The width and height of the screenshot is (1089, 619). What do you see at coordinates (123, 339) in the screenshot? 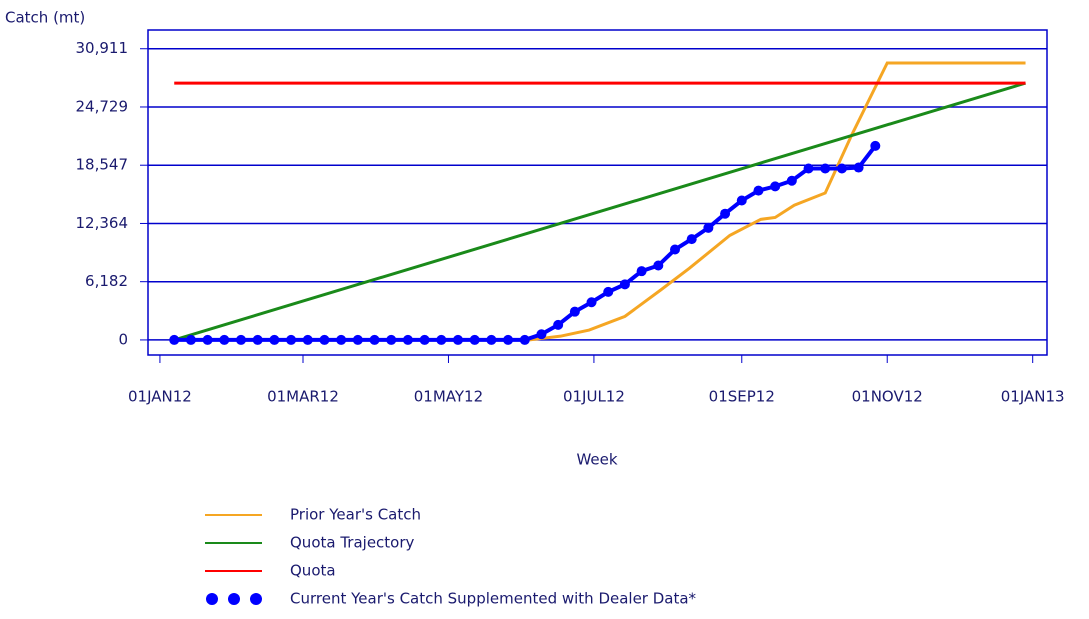
I see `y-tick-label: 0` at bounding box center [123, 339].